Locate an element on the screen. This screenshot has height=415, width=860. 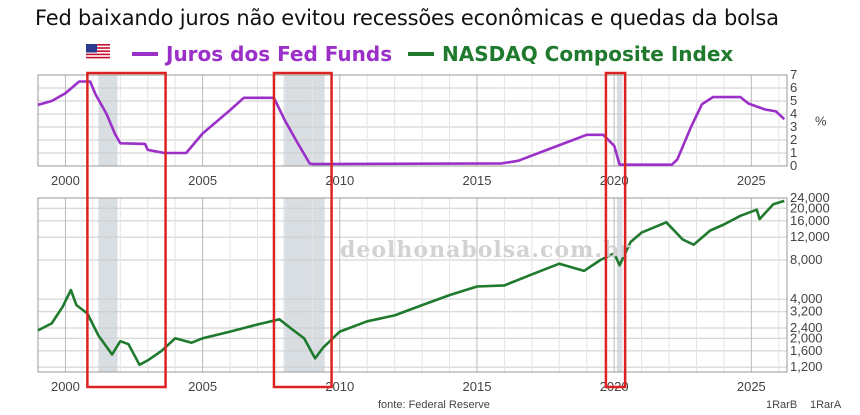
y-tick-label: 1,200 is located at coordinates (806, 366).